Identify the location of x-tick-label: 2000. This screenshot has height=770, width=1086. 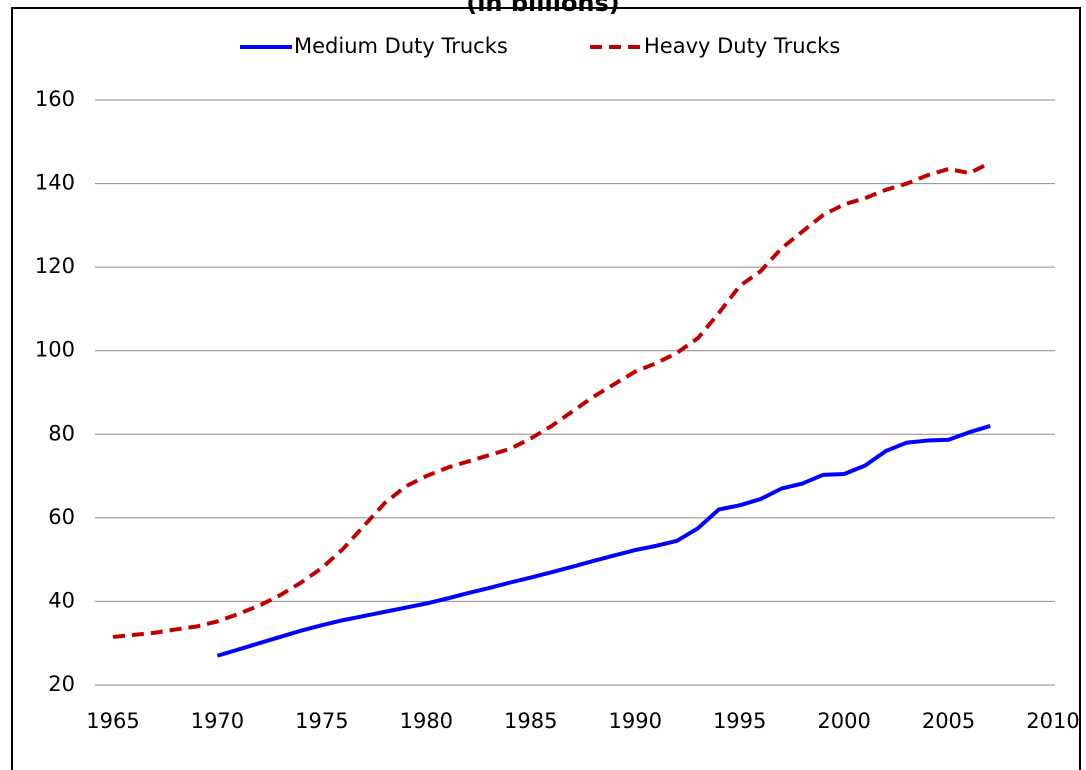
(843, 721).